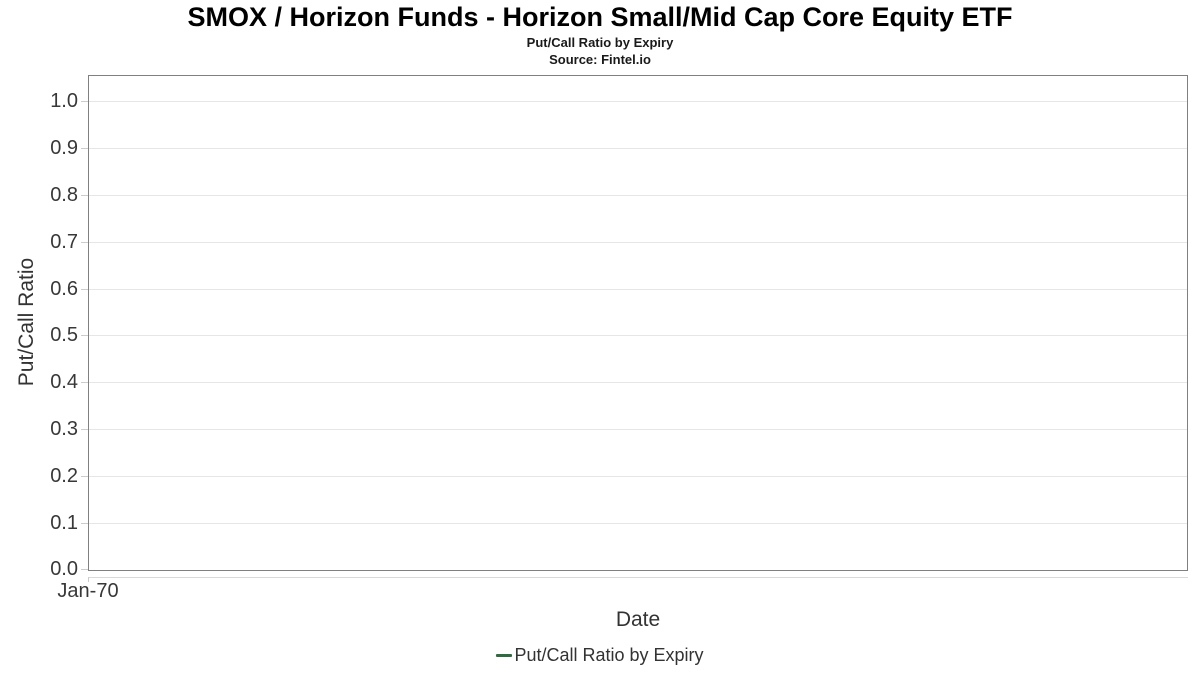 The height and width of the screenshot is (675, 1200). Describe the element at coordinates (600, 59) in the screenshot. I see `chart-source-credit: Source: Fintel.io` at that location.